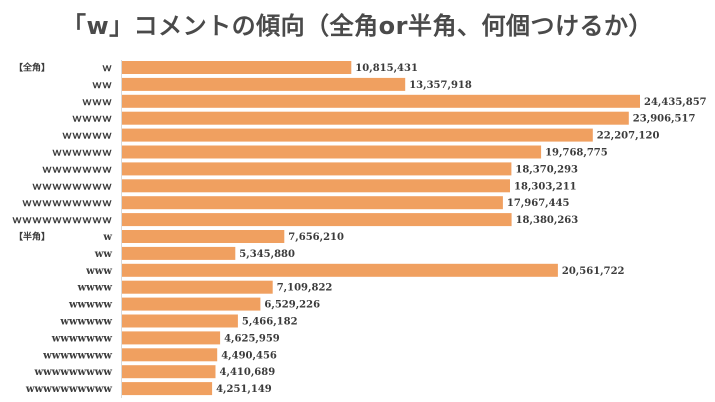  What do you see at coordinates (547, 220) in the screenshot?
I see `value-label: 18,380,263` at bounding box center [547, 220].